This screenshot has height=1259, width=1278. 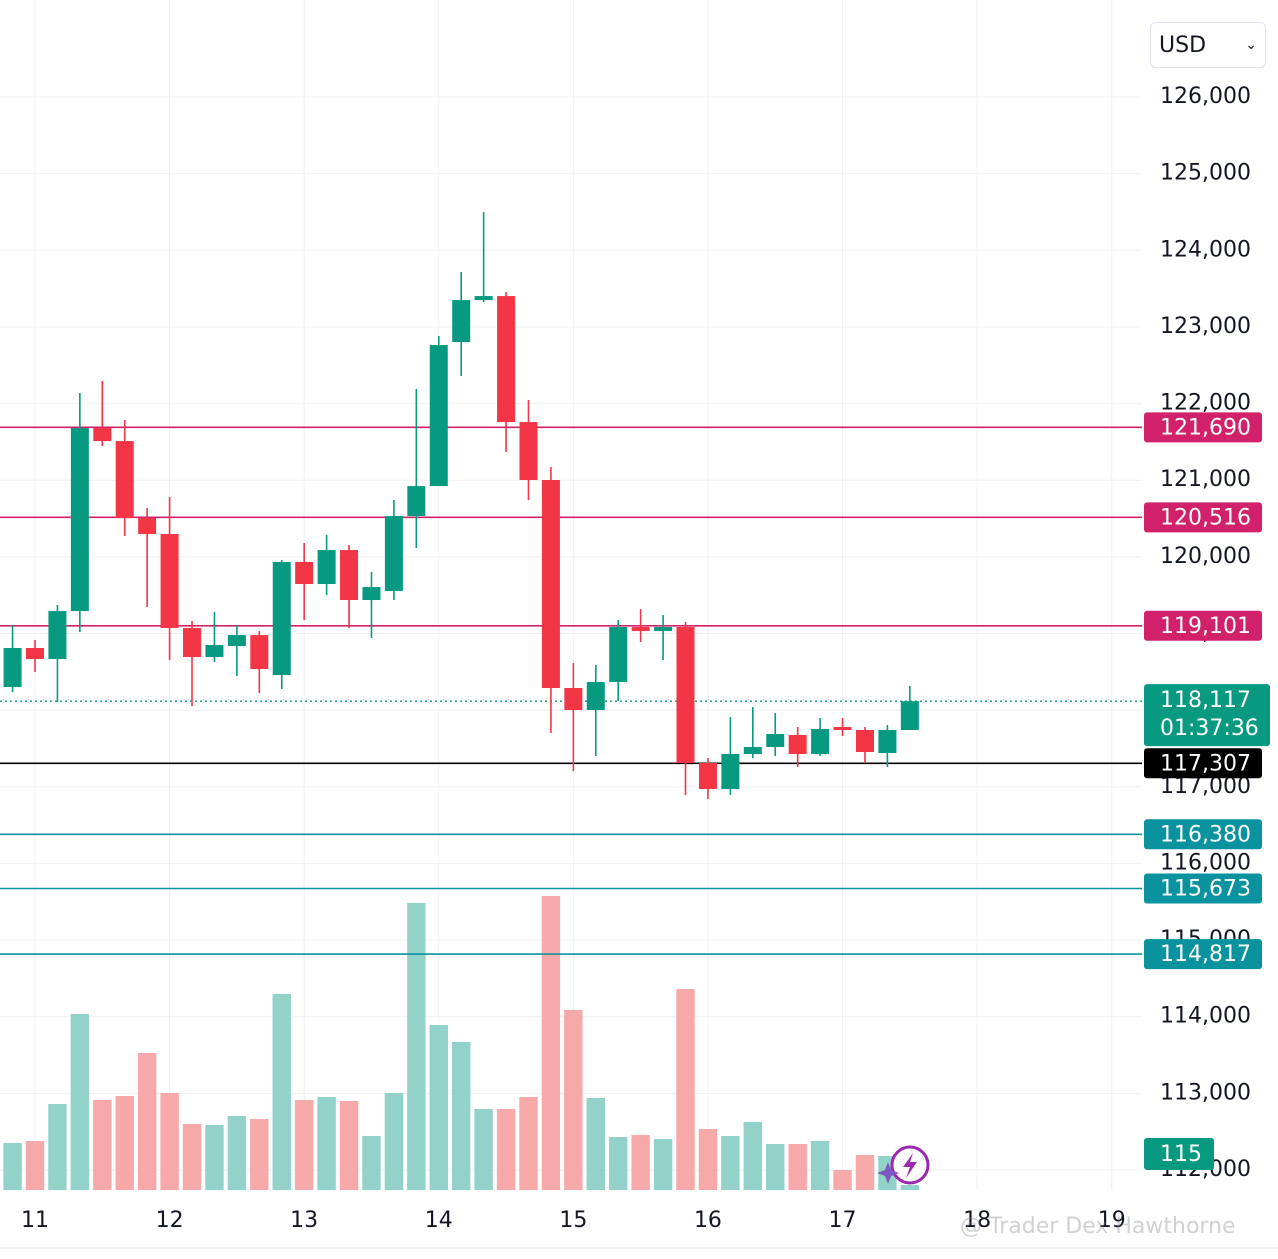 I want to click on y-tick-label: 113,000, so click(x=1205, y=1092).